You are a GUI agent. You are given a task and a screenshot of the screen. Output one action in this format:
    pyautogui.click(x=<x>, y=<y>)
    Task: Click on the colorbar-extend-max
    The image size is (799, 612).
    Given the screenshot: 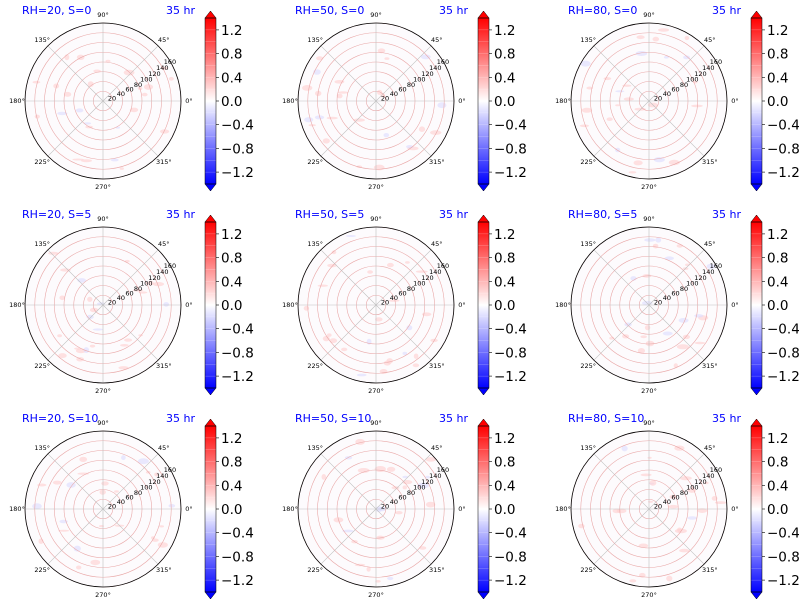 What is the action you would take?
    pyautogui.click(x=756, y=14)
    